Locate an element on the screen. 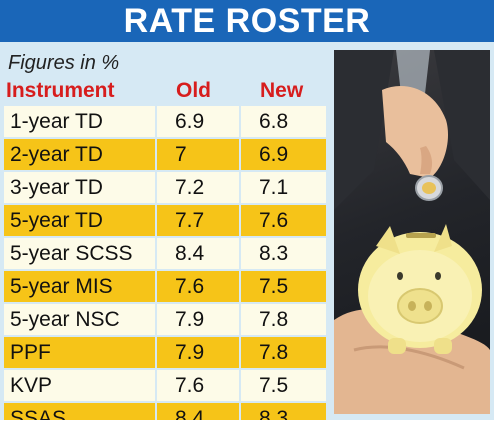 The width and height of the screenshot is (494, 436). table-row: 3-year TD 7.2 7.1 is located at coordinates (165, 187).